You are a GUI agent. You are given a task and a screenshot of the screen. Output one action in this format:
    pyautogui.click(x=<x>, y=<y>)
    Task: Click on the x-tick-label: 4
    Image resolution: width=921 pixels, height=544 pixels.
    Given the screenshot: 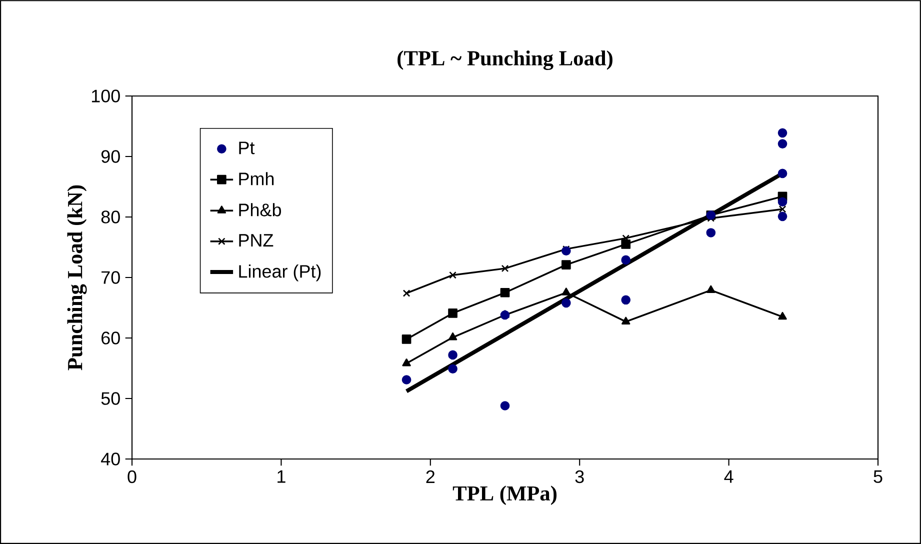 What is the action you would take?
    pyautogui.click(x=729, y=476)
    